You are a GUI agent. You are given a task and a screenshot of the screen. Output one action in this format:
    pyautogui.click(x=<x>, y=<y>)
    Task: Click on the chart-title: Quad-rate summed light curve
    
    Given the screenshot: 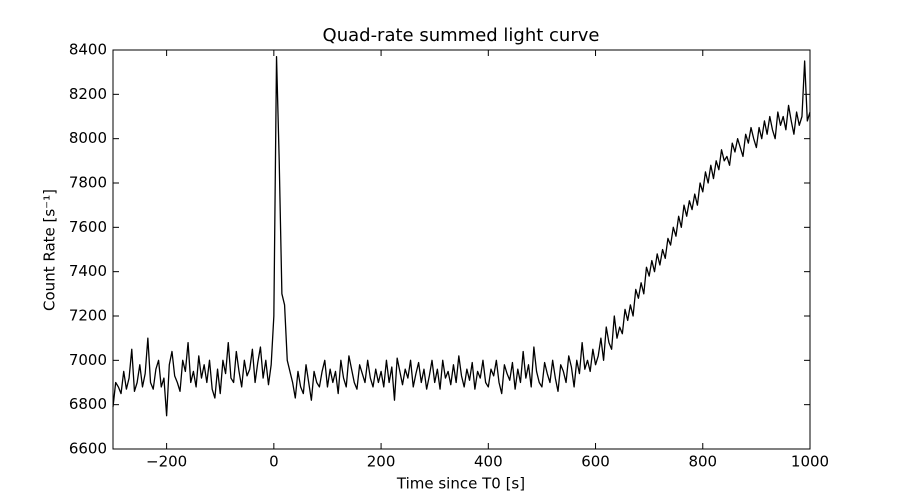 What is the action you would take?
    pyautogui.click(x=461, y=35)
    